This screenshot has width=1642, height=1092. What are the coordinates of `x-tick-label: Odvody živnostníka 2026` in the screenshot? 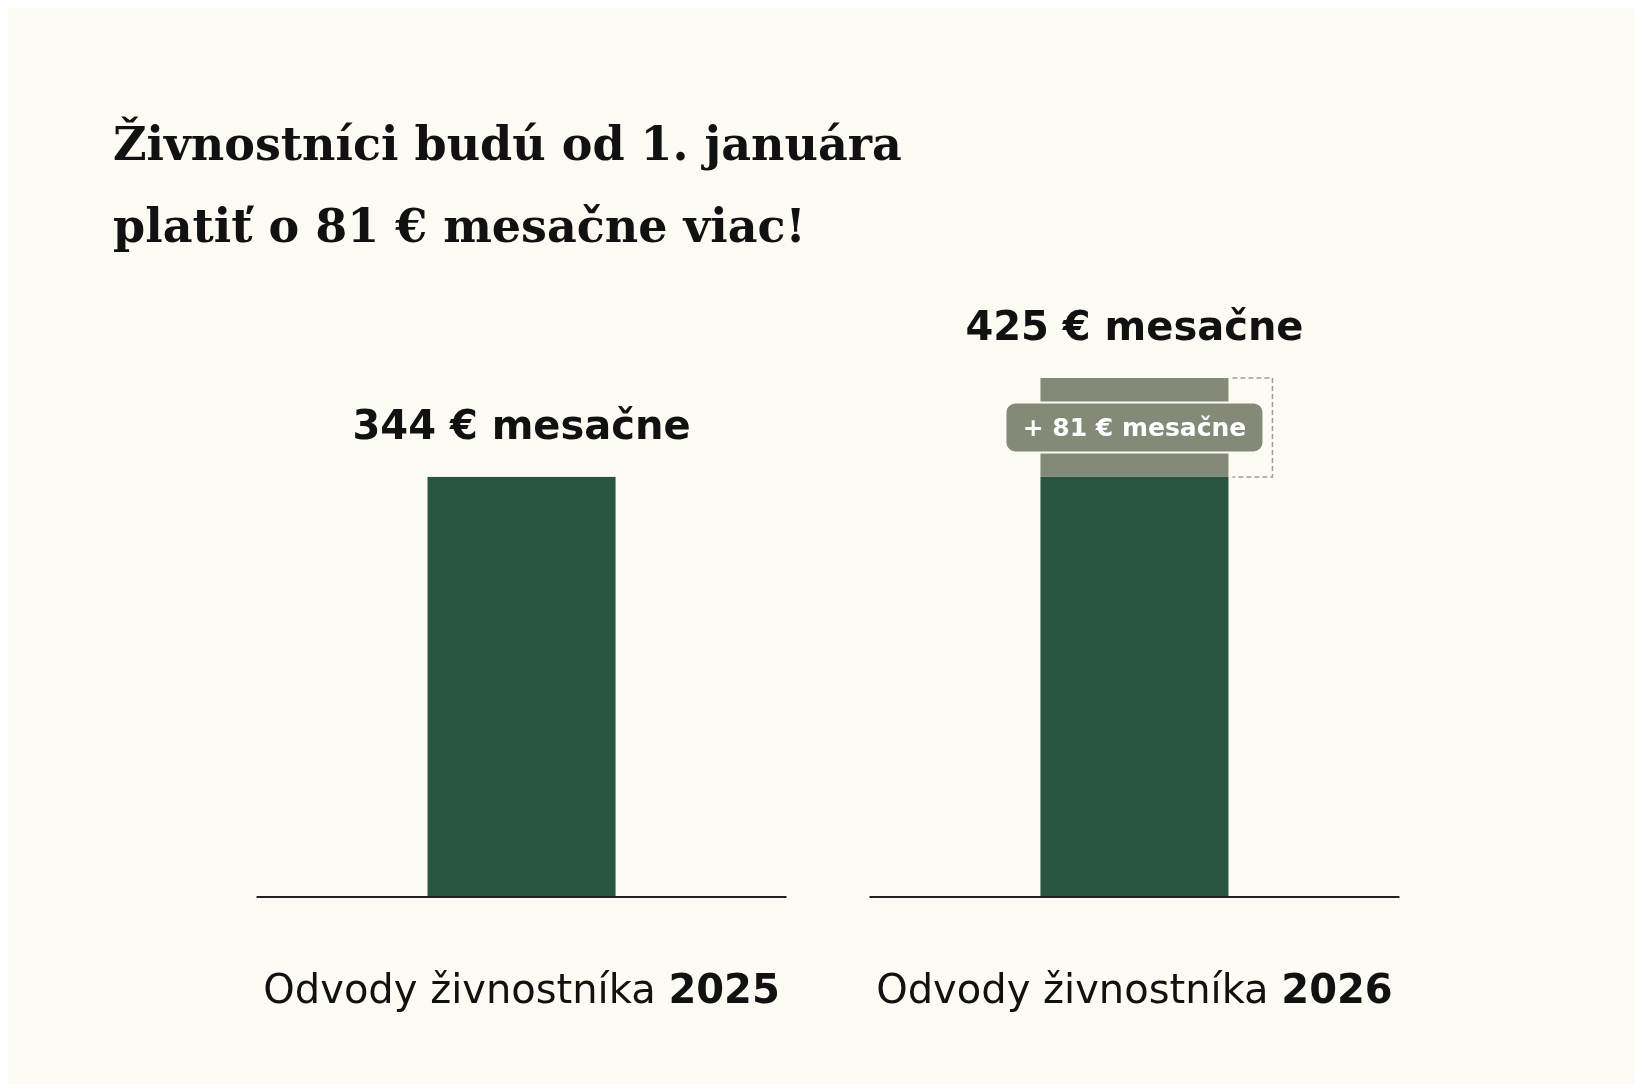 It's located at (1134, 989).